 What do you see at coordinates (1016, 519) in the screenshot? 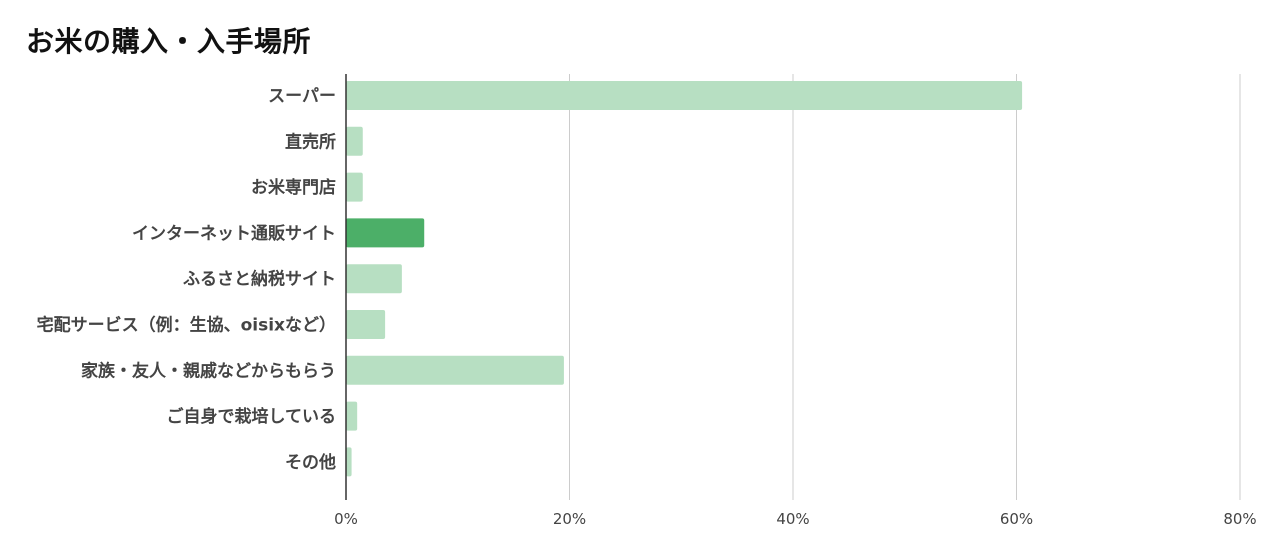
I see `x-tick-label: 60%` at bounding box center [1016, 519].